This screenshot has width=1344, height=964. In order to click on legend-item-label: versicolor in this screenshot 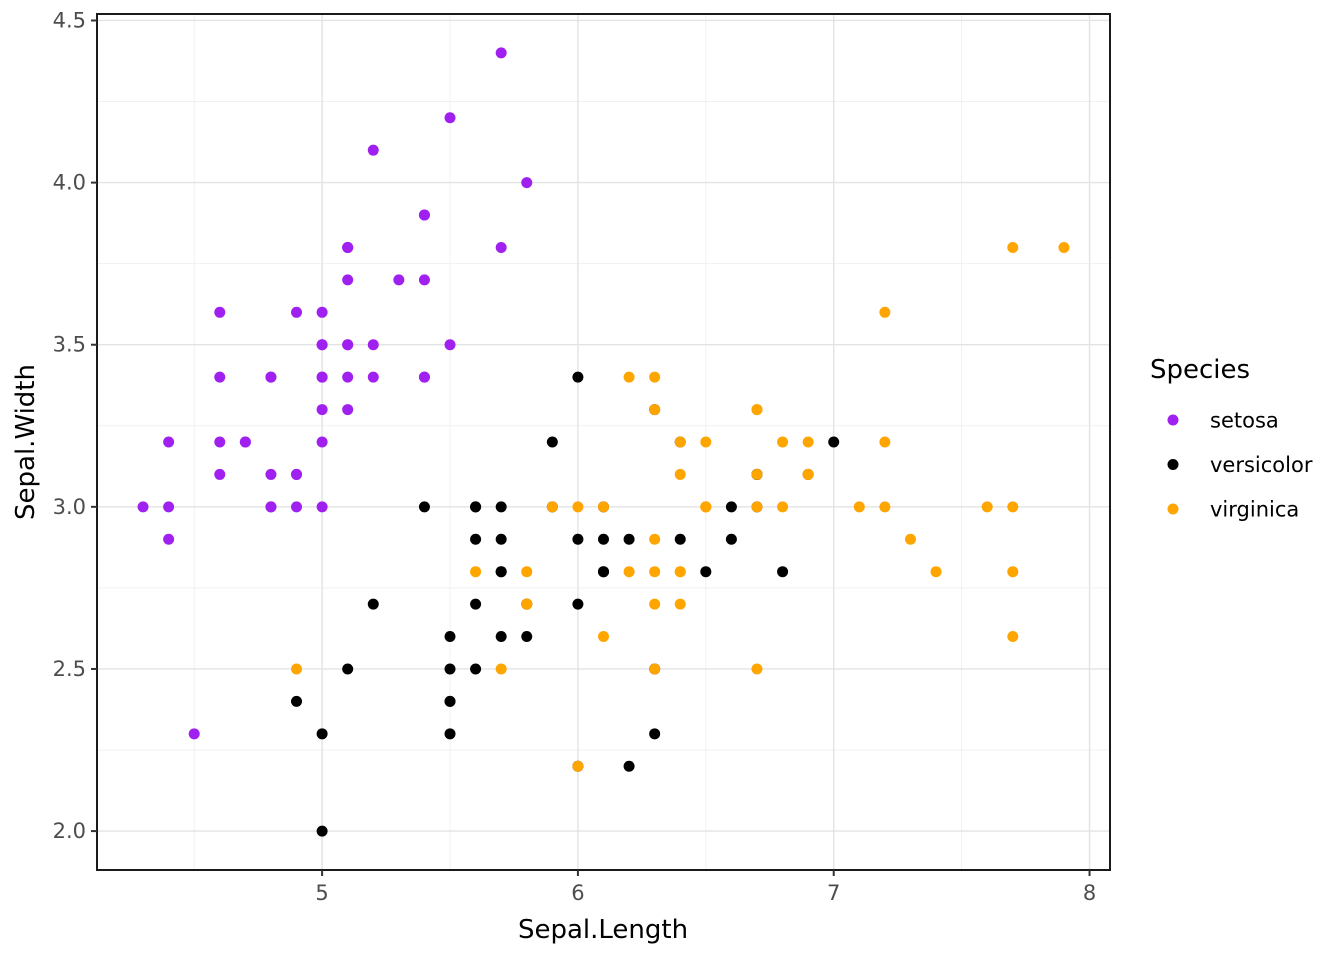, I will do `click(1261, 465)`.